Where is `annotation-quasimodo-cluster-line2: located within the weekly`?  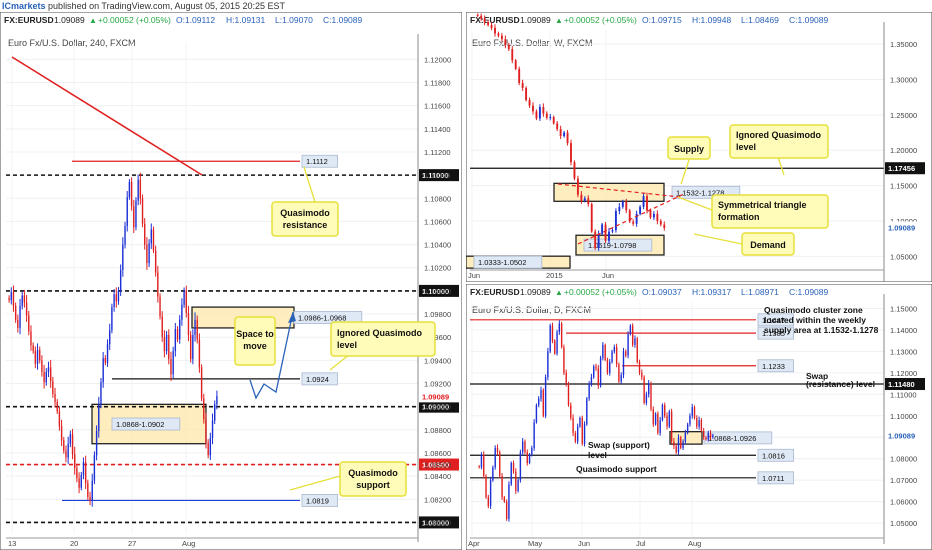
annotation-quasimodo-cluster-line2: located within the weekly is located at coordinates (815, 320).